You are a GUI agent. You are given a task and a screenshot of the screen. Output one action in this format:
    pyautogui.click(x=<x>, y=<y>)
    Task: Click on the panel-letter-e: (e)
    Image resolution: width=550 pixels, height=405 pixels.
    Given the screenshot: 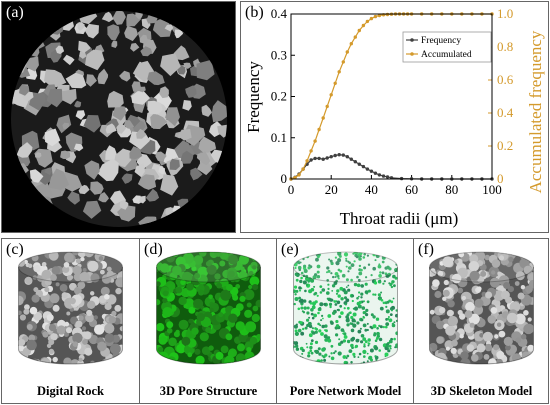 What is the action you would take?
    pyautogui.click(x=290, y=249)
    